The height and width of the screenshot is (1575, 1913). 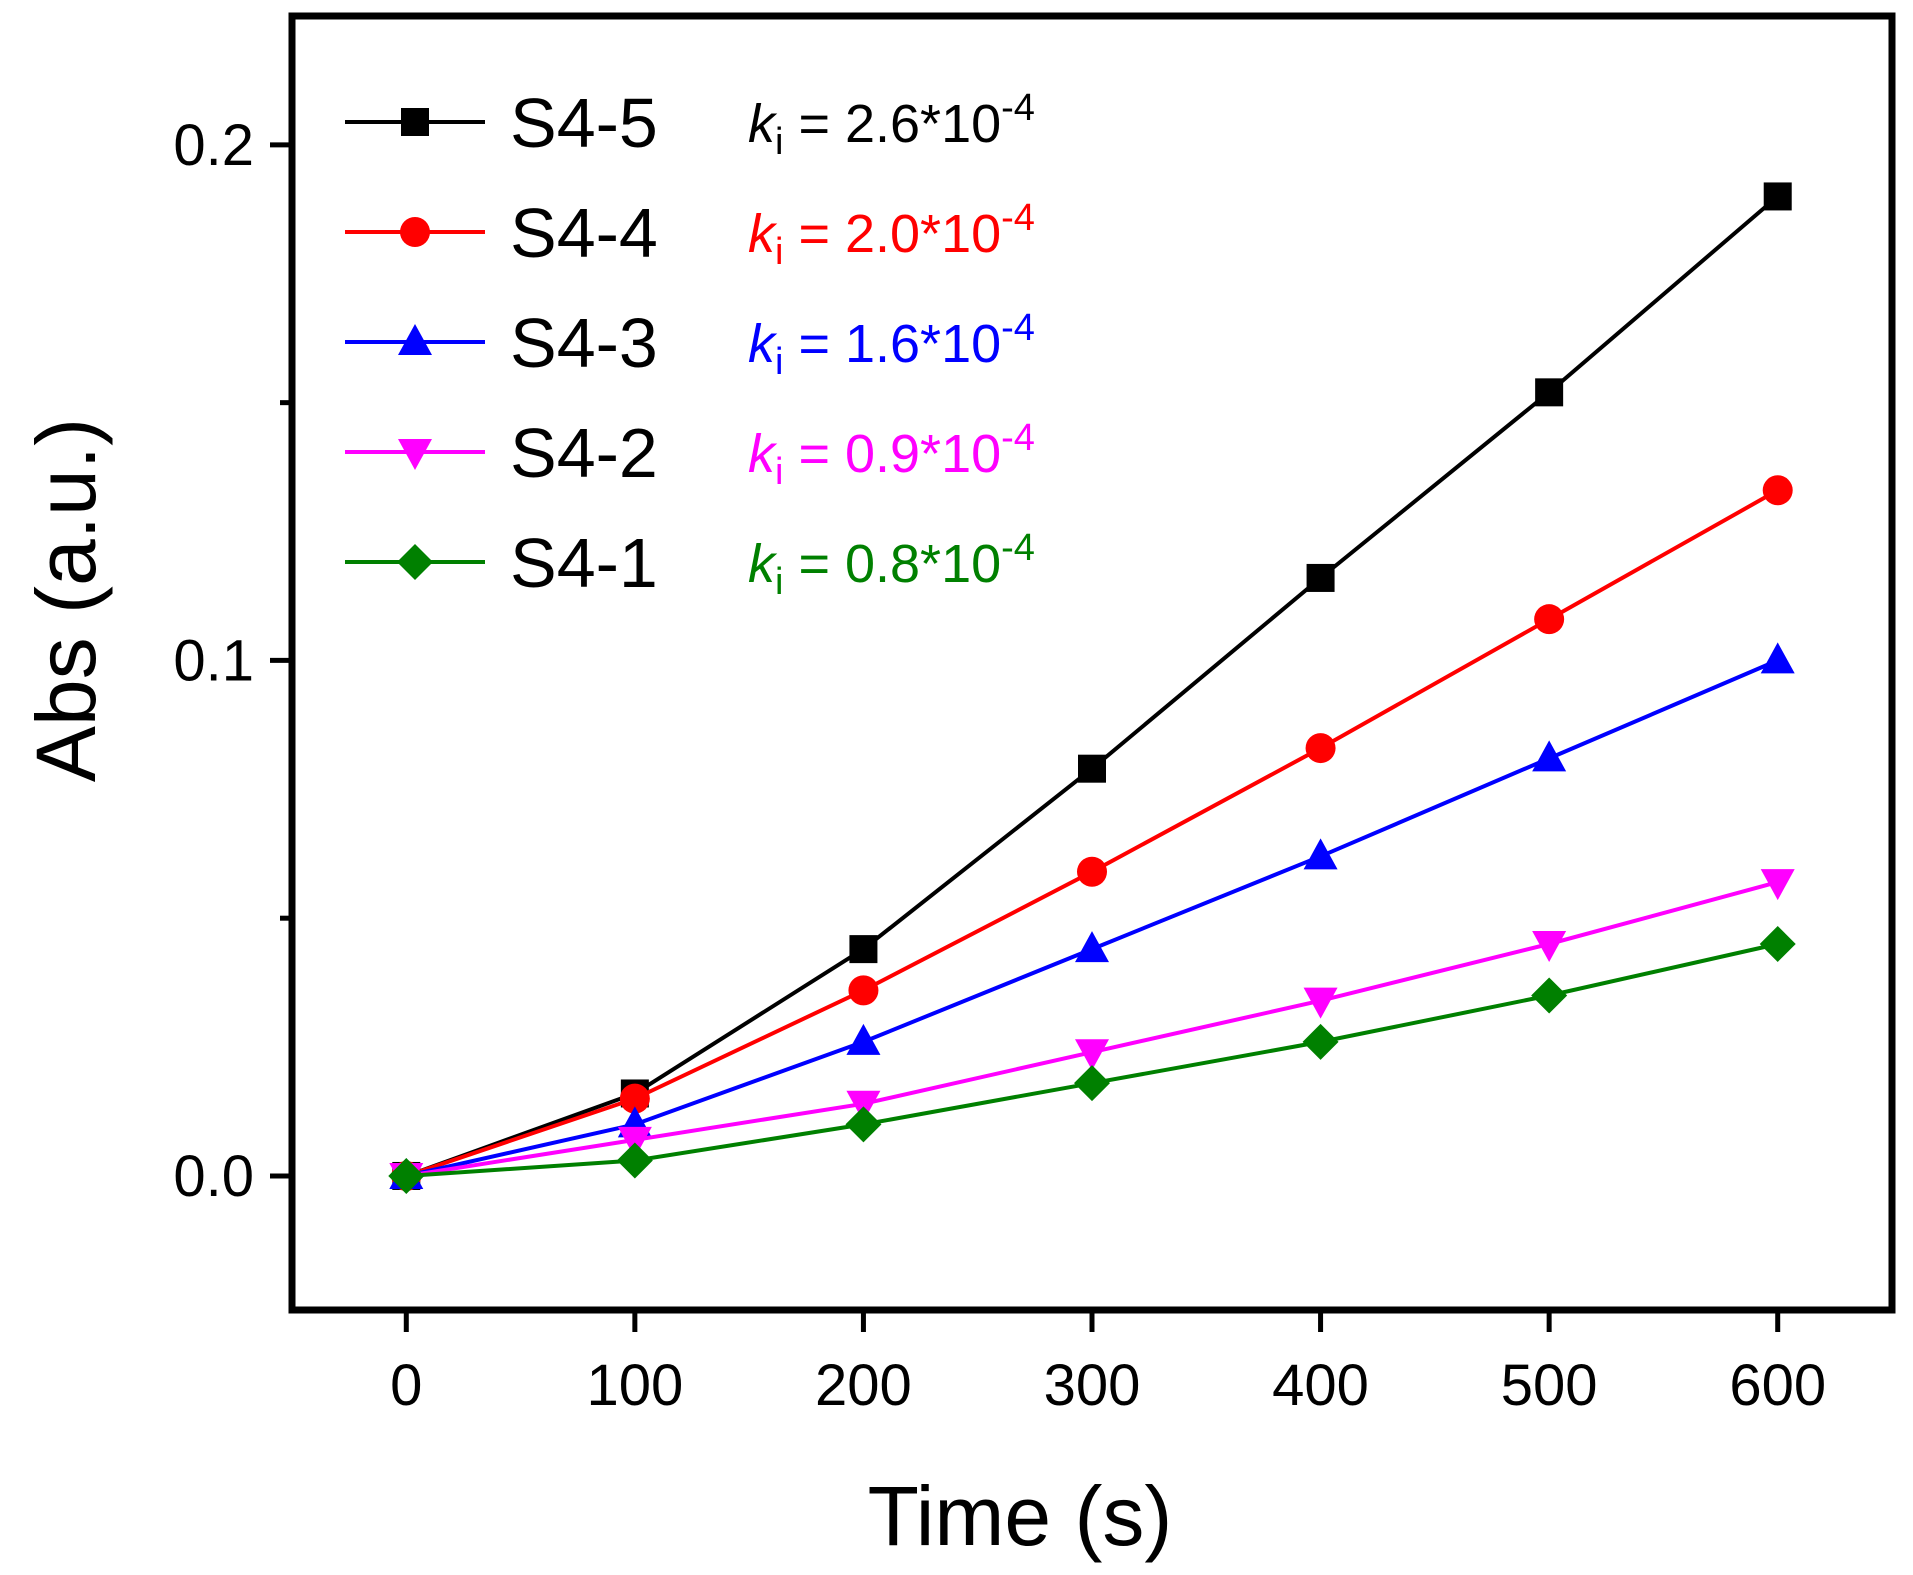 I want to click on legend-rate-constant: ki = 1.6*10-4, so click(x=891, y=345).